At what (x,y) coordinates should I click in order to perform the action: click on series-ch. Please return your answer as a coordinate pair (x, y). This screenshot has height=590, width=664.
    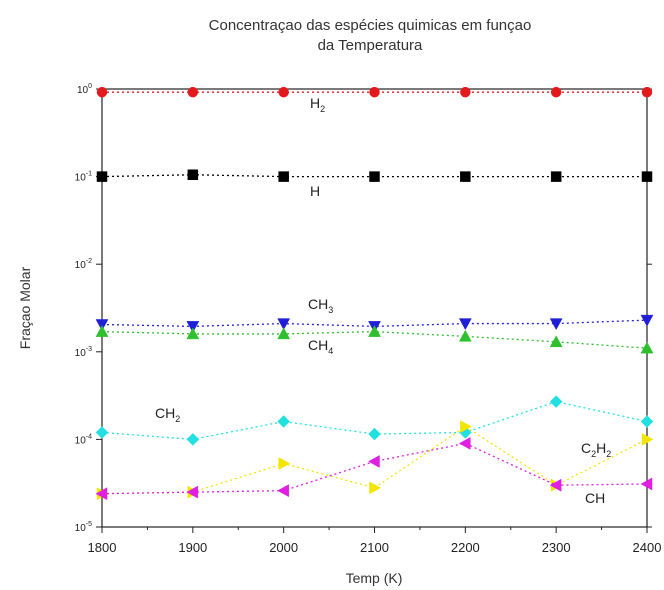
    Looking at the image, I should click on (374, 468).